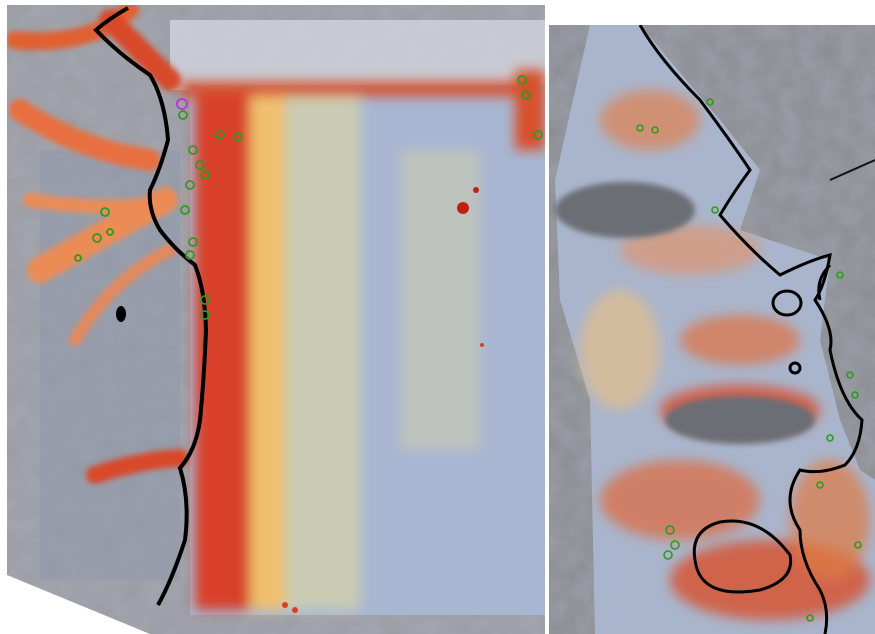  Describe the element at coordinates (121, 314) in the screenshot. I see `grounding-island` at that location.